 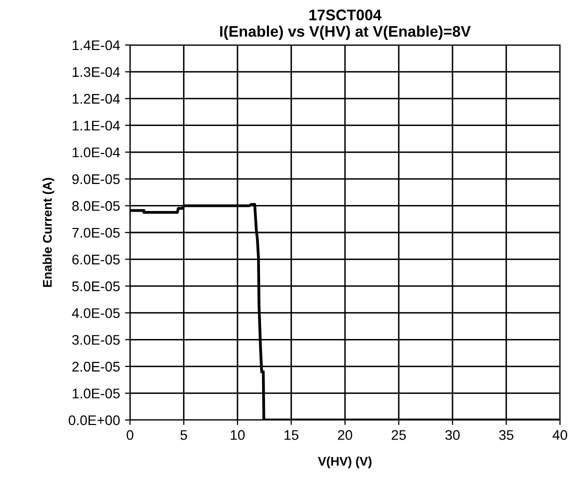 What do you see at coordinates (96, 286) in the screenshot?
I see `y-tick-label: 5.0E-05` at bounding box center [96, 286].